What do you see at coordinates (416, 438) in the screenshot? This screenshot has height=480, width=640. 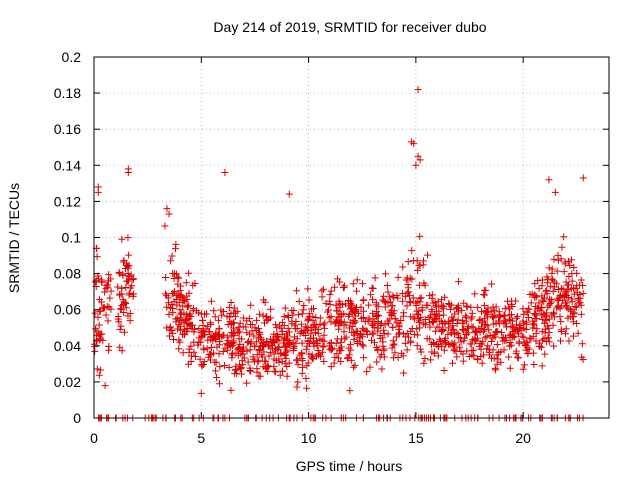 I see `x-tick-label: 15` at bounding box center [416, 438].